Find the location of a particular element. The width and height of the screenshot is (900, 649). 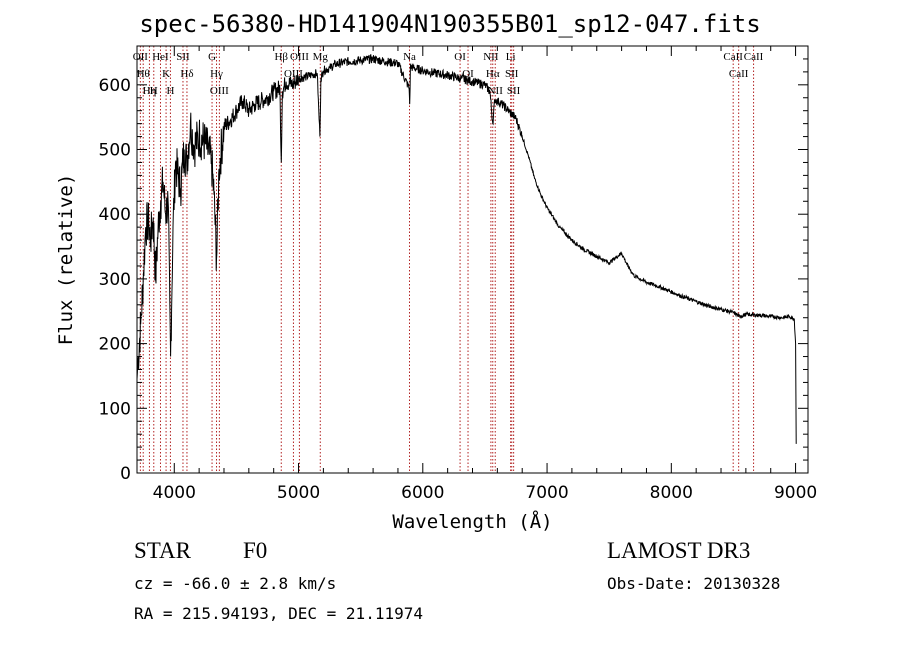

line-label: HeI is located at coordinates (160, 57).